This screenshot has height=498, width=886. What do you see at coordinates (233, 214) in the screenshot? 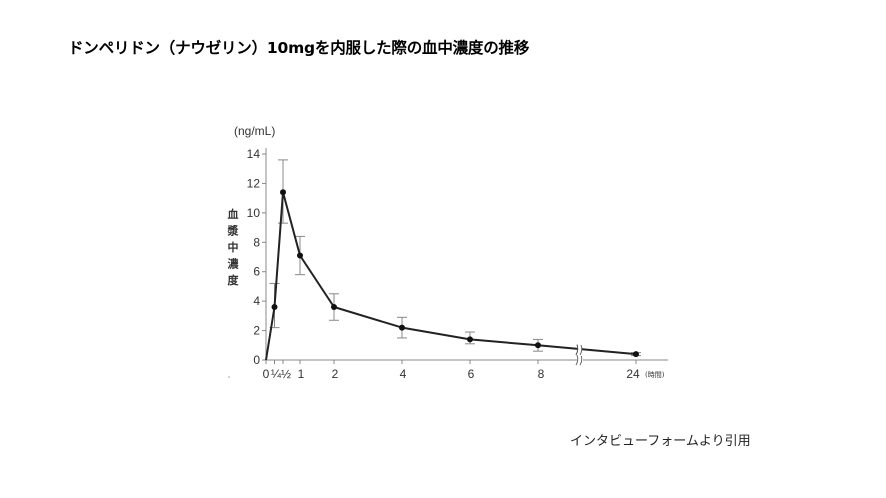
I see `y-axis-label-char: 血` at bounding box center [233, 214].